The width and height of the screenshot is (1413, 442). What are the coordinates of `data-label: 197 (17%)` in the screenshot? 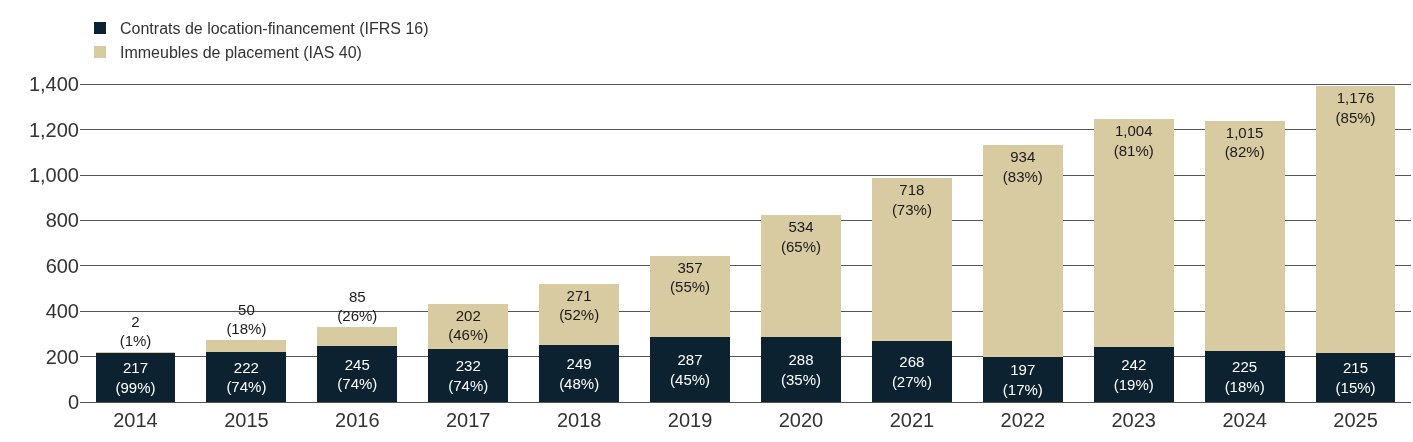 It's located at (1022, 379).